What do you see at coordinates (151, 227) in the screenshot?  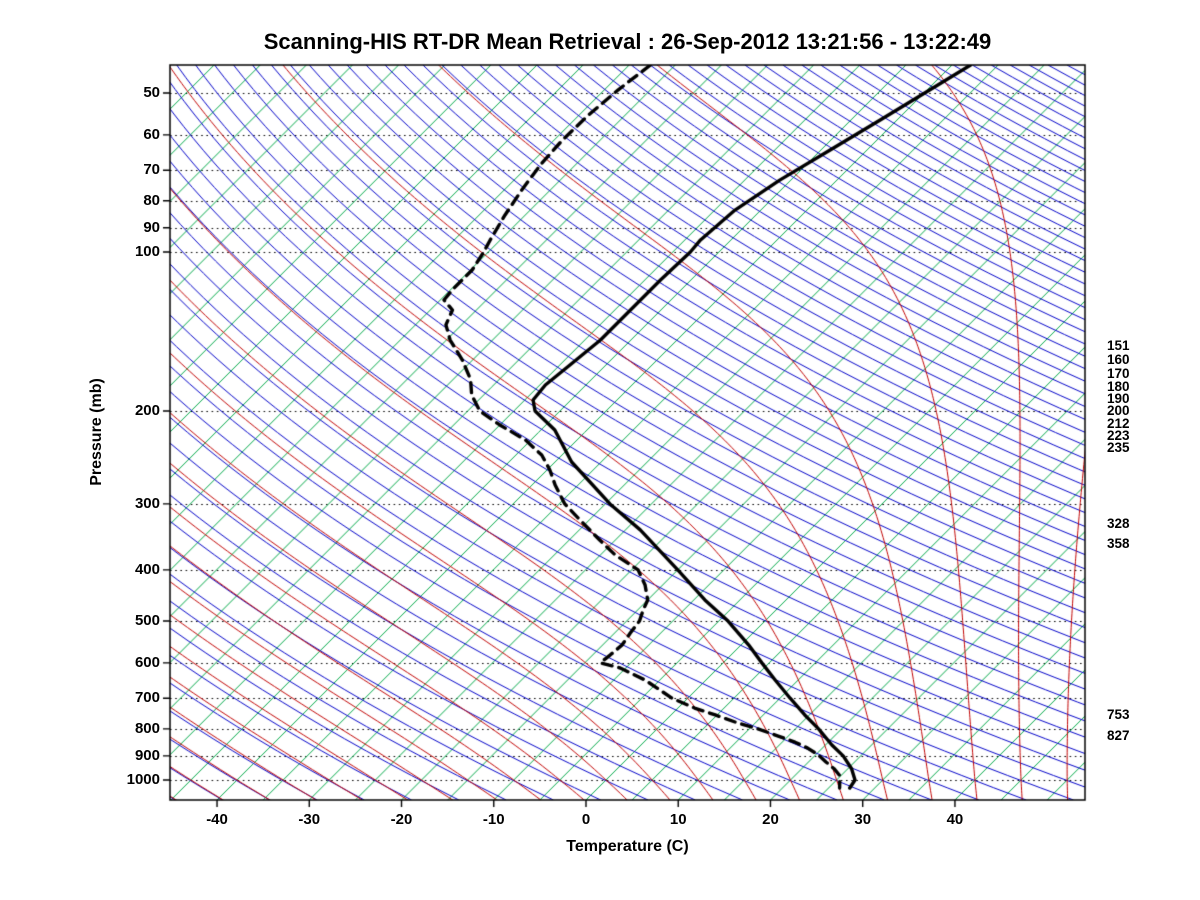 I see `pressure-tick-label: 90` at bounding box center [151, 227].